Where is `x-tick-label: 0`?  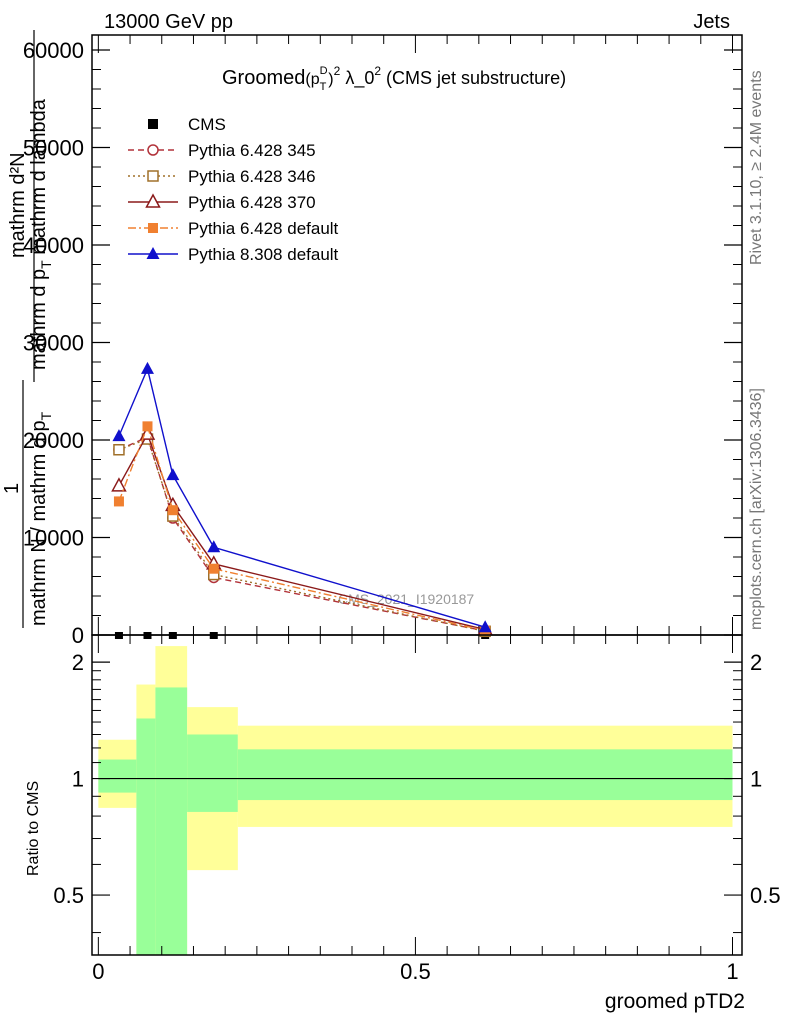 x-tick-label: 0 is located at coordinates (98, 971).